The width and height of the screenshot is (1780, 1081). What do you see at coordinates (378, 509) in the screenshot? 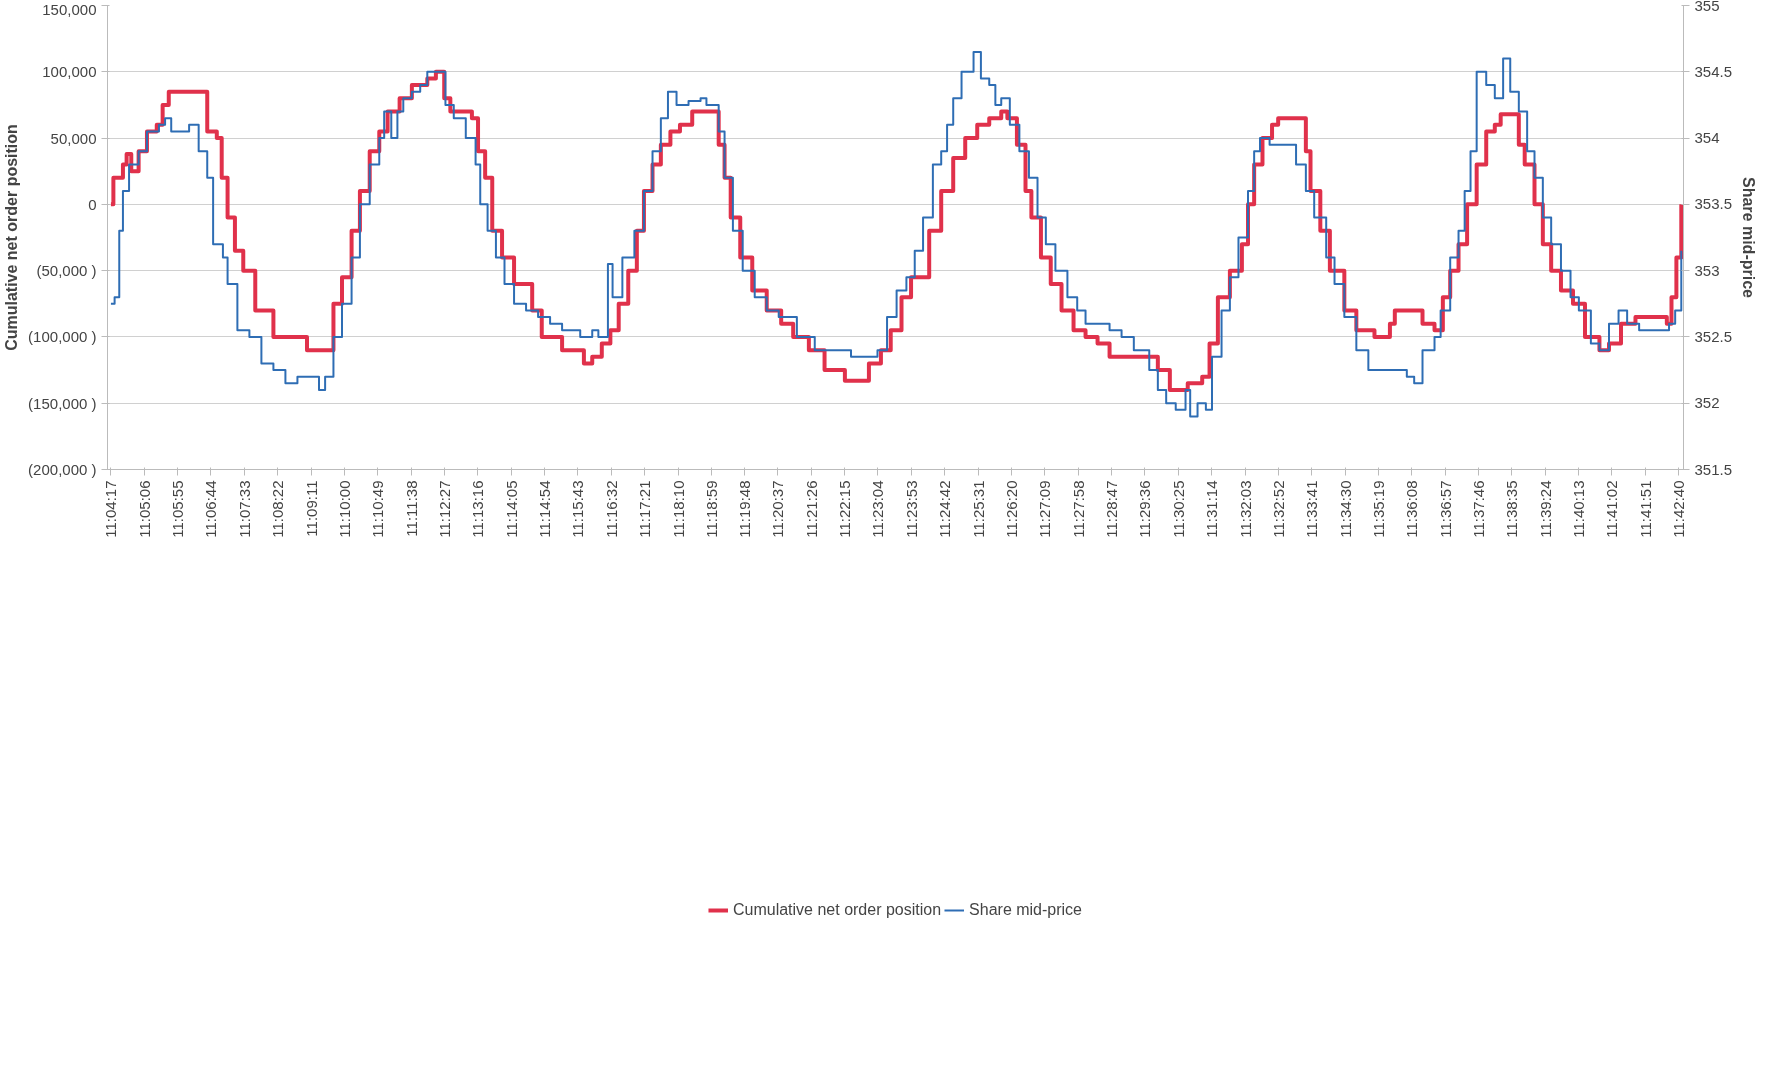
I see `x-tick-label: 11:10:49` at bounding box center [378, 509].